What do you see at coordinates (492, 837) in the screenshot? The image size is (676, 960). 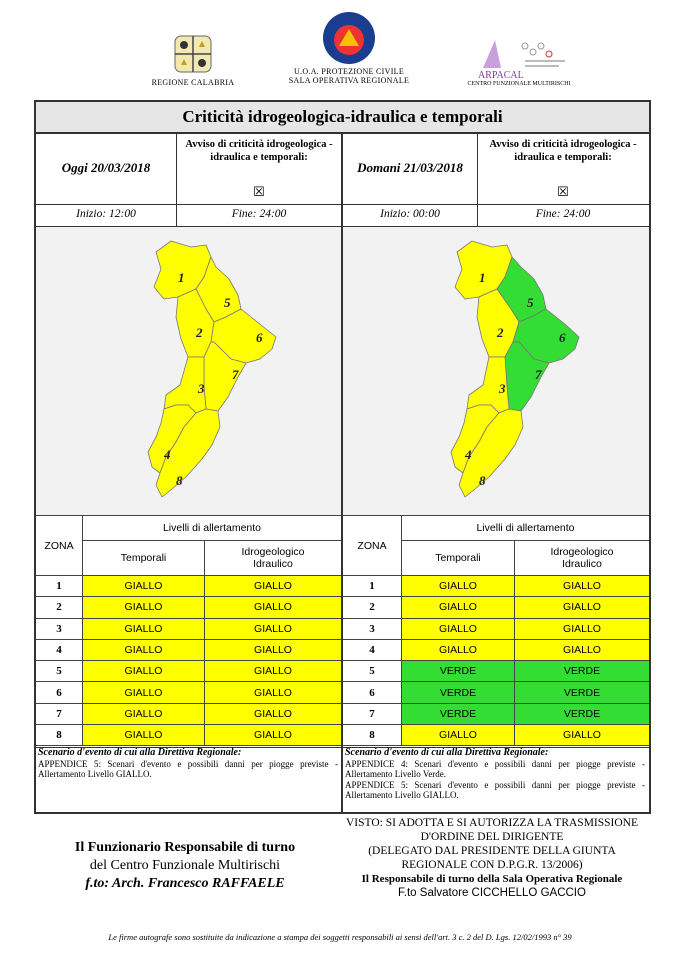 I see `sign-right-line2: D'ORDINE DEL DIRIGENTE` at bounding box center [492, 837].